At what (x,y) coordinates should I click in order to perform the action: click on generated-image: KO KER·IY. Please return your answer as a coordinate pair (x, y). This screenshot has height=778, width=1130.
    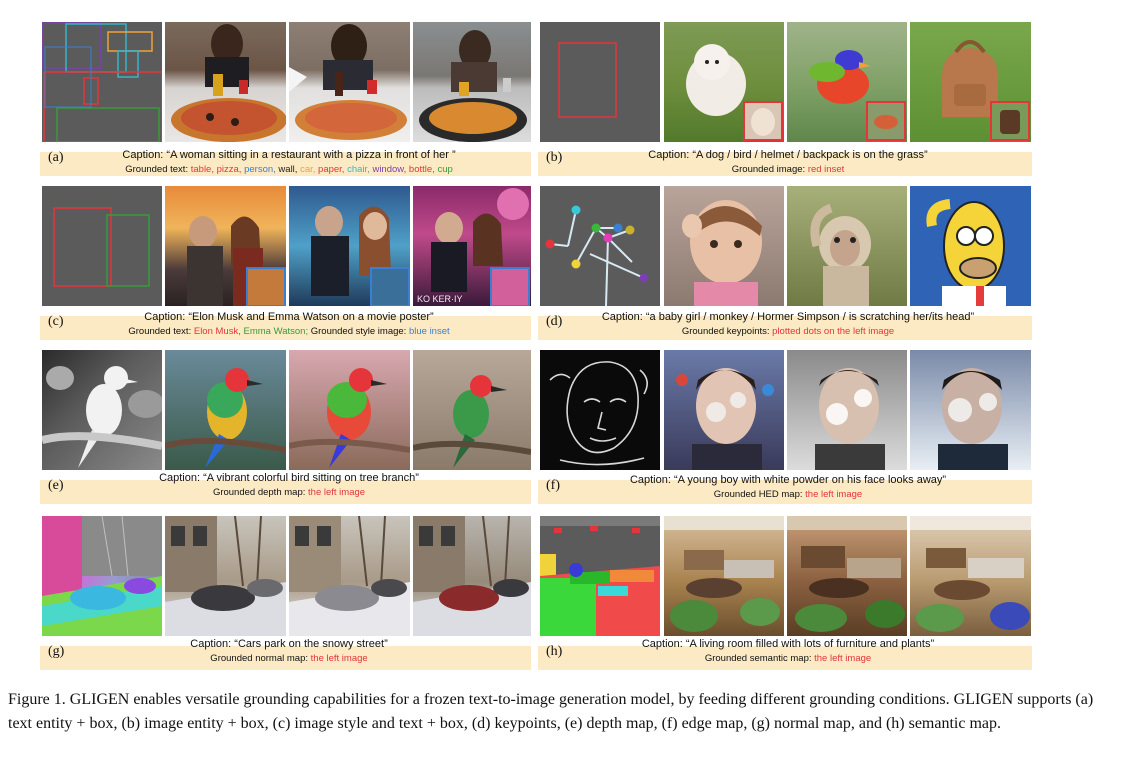
    Looking at the image, I should click on (472, 246).